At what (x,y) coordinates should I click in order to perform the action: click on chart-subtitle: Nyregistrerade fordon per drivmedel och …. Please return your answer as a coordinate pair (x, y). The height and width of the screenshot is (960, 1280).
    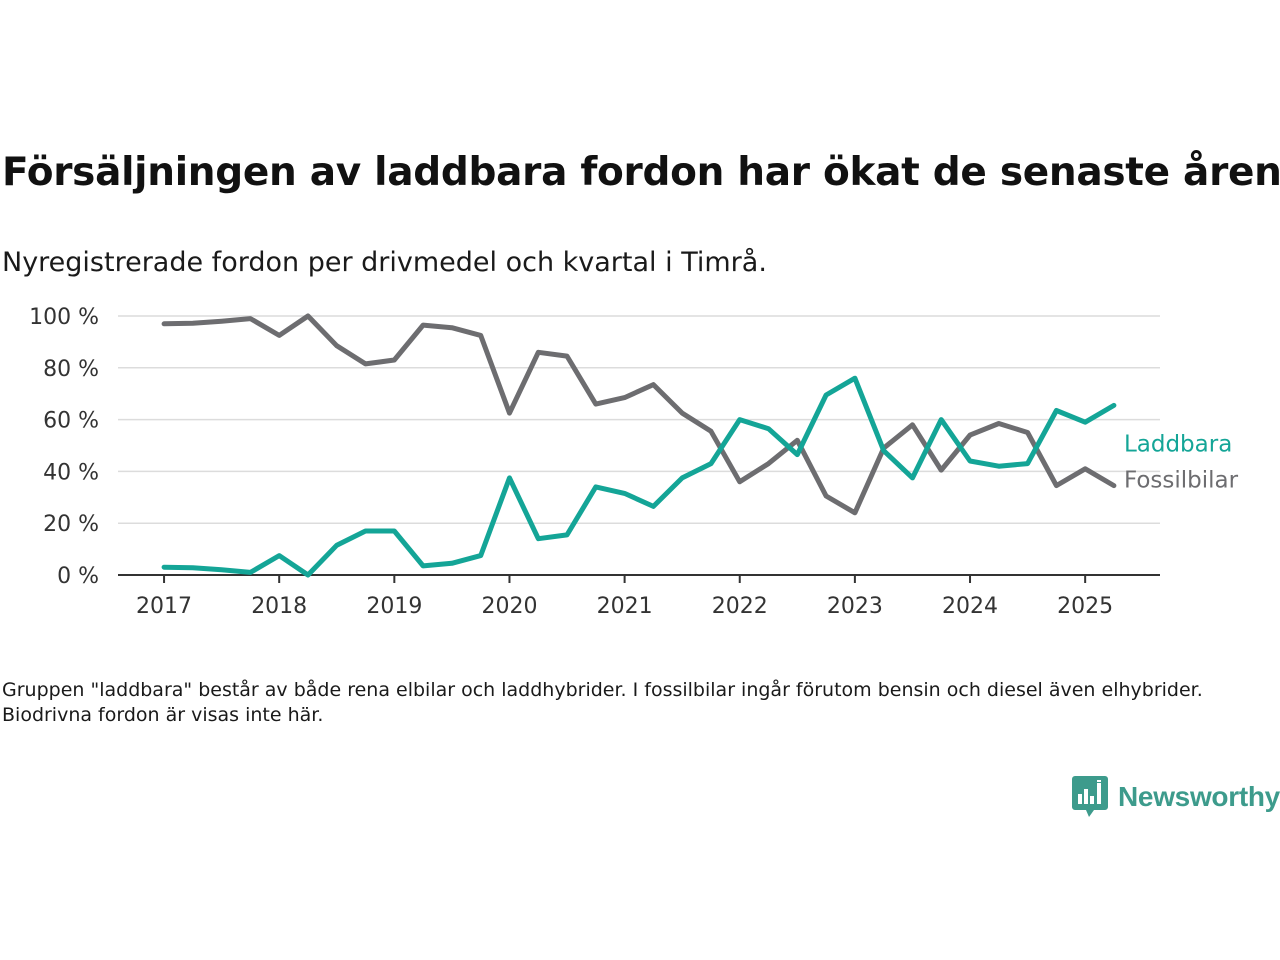
    Looking at the image, I should click on (384, 262).